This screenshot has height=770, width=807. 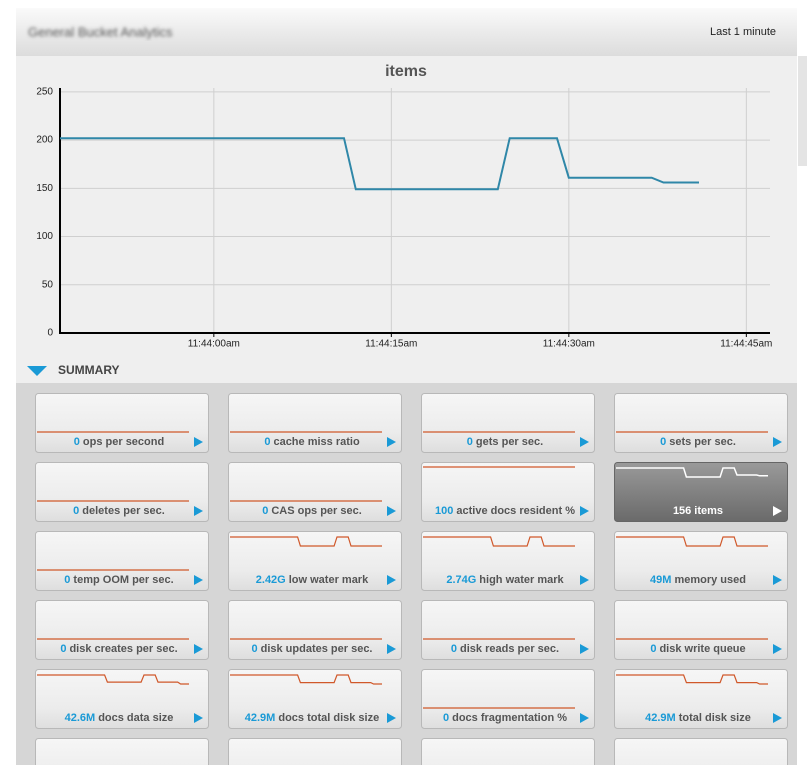 I want to click on tile-label: low water mark, so click(x=329, y=580).